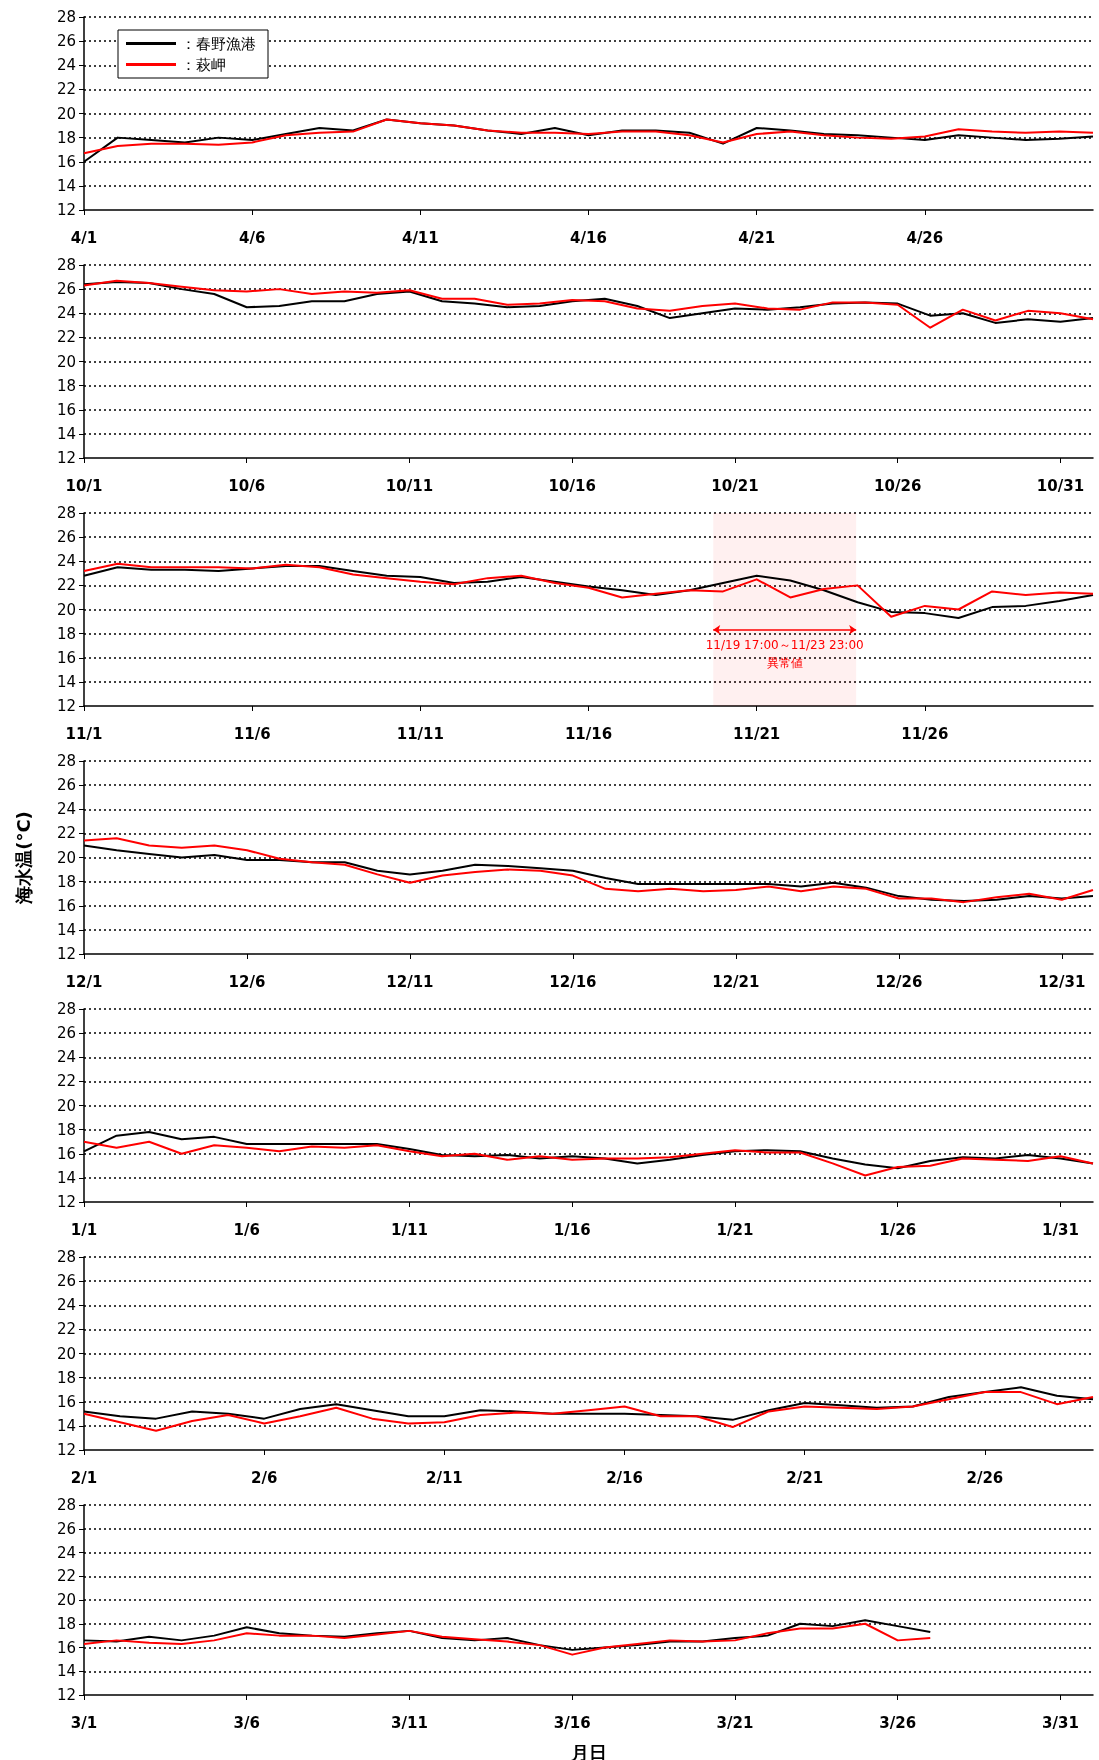 The width and height of the screenshot is (1099, 1760). Describe the element at coordinates (784, 644) in the screenshot. I see `band-label: 11/19 17:00～11/23 23:00` at that location.